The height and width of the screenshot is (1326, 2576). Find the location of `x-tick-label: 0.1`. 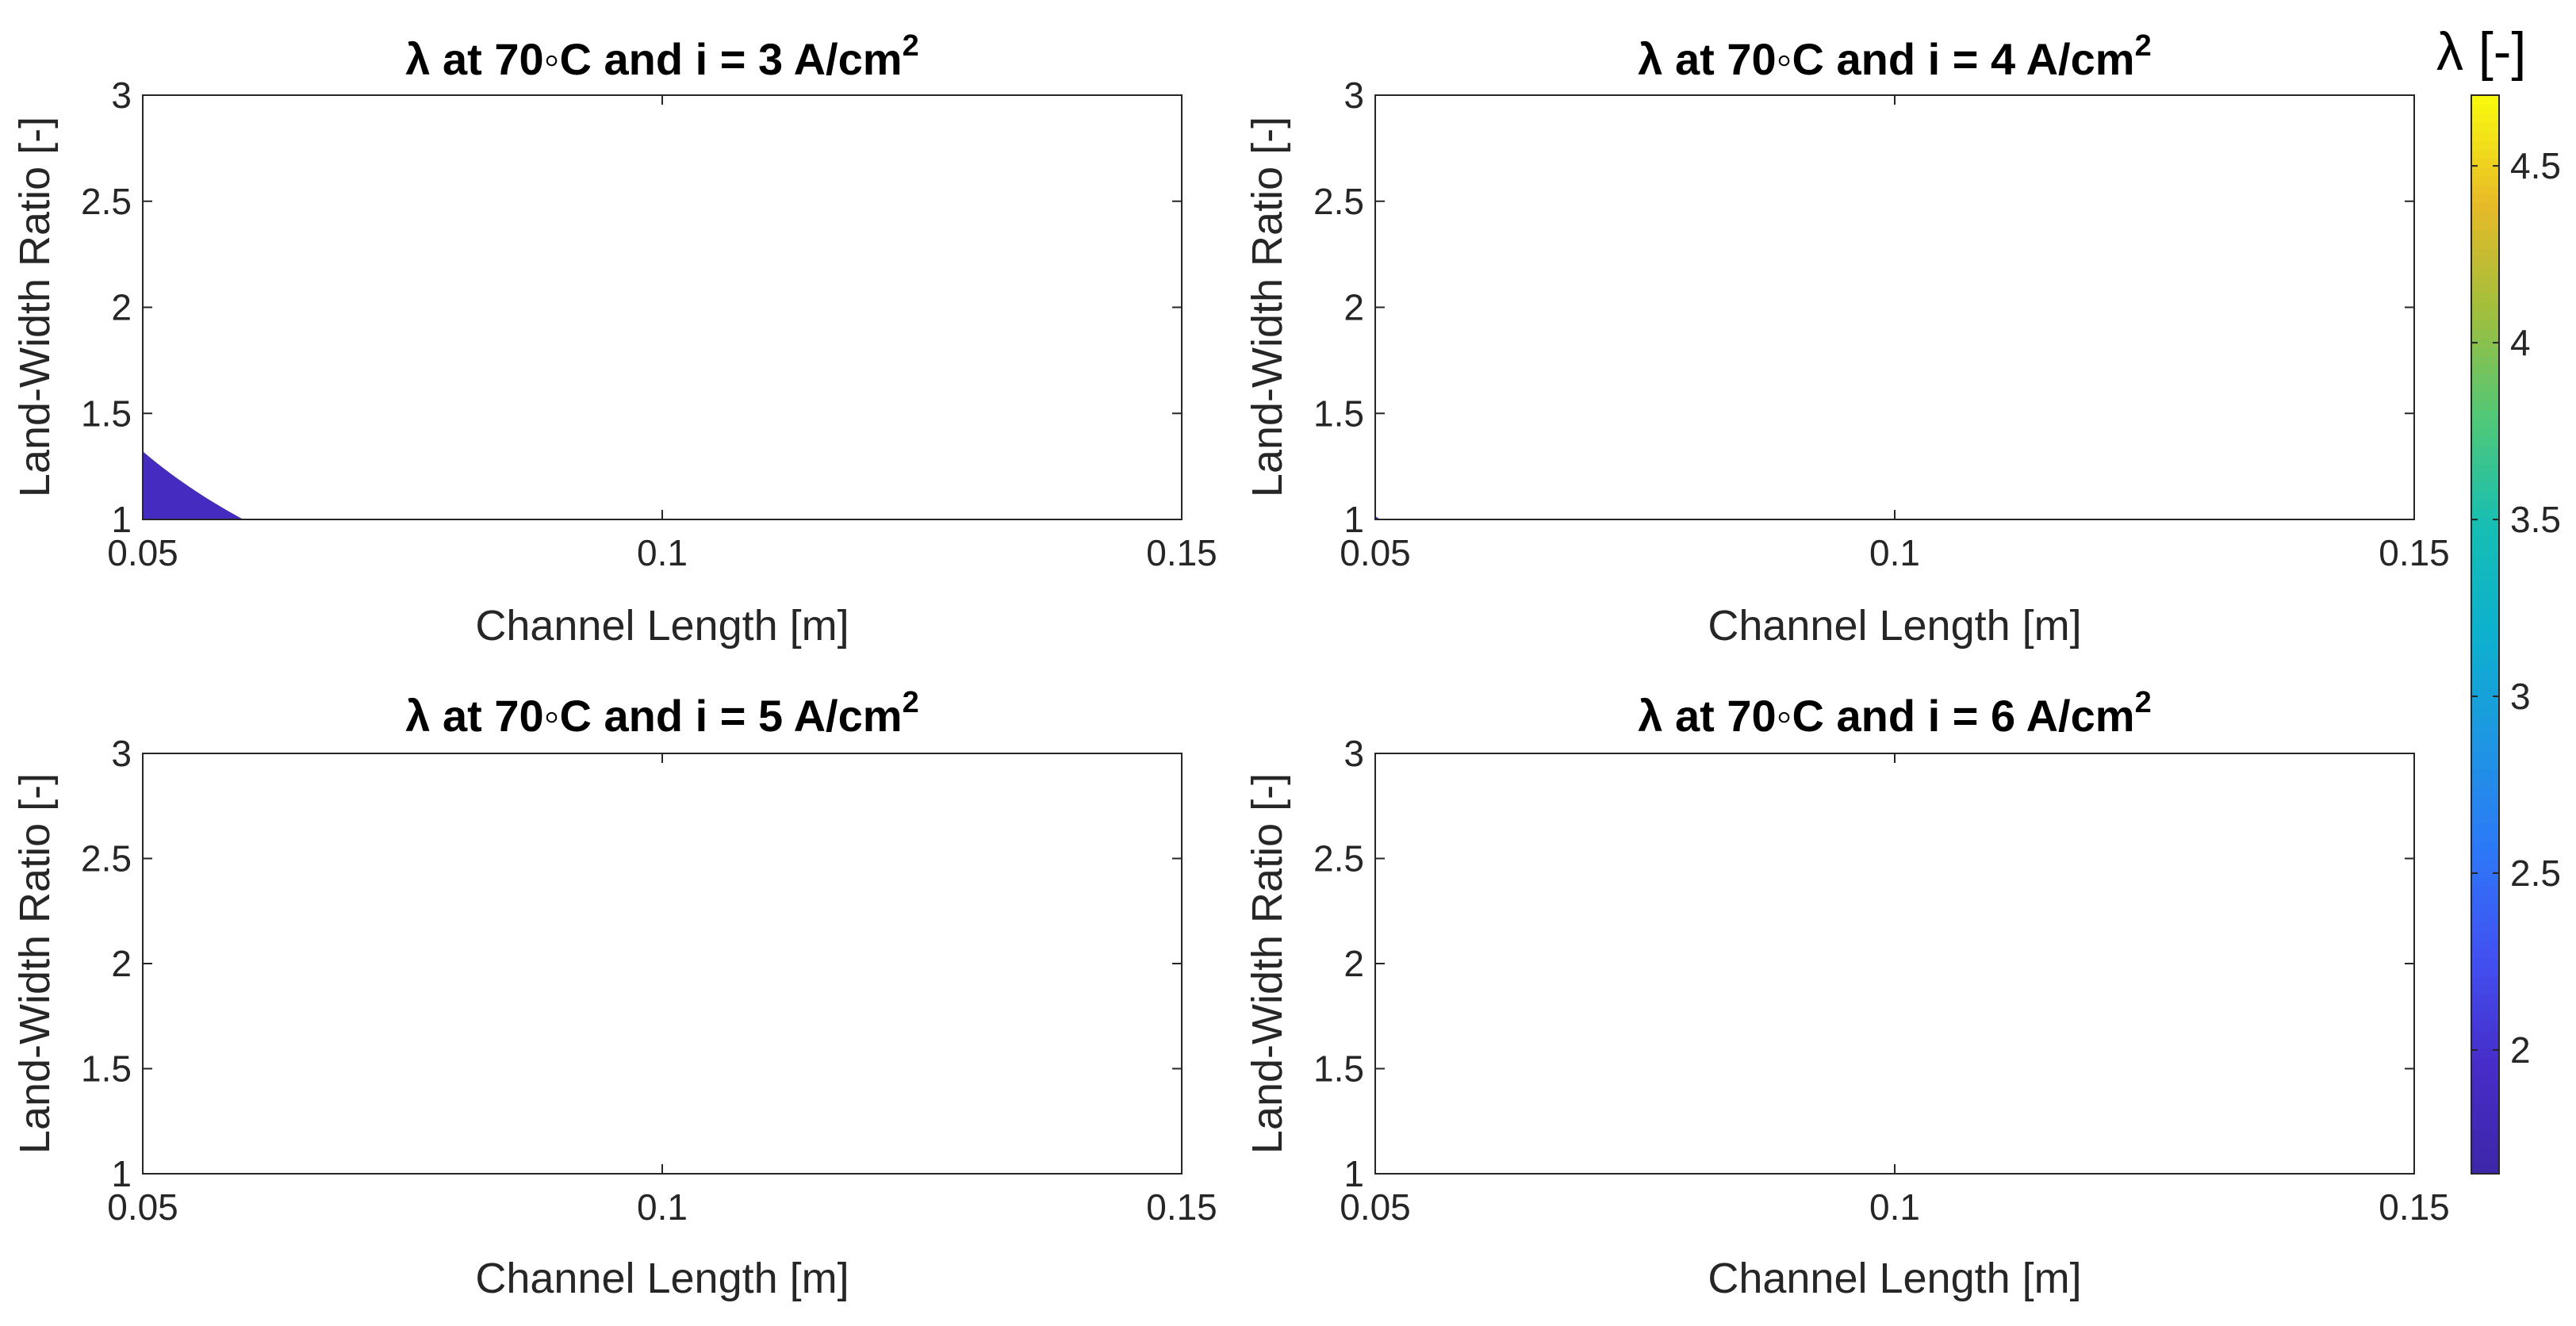

x-tick-label: 0.1 is located at coordinates (1895, 552).